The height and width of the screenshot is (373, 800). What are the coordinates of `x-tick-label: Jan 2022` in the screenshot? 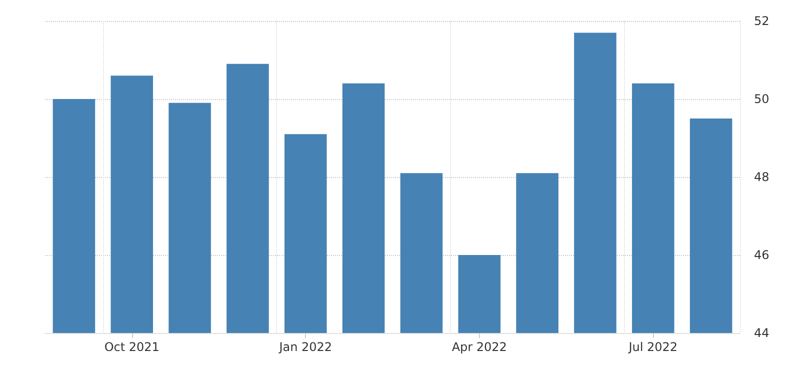 It's located at (305, 347).